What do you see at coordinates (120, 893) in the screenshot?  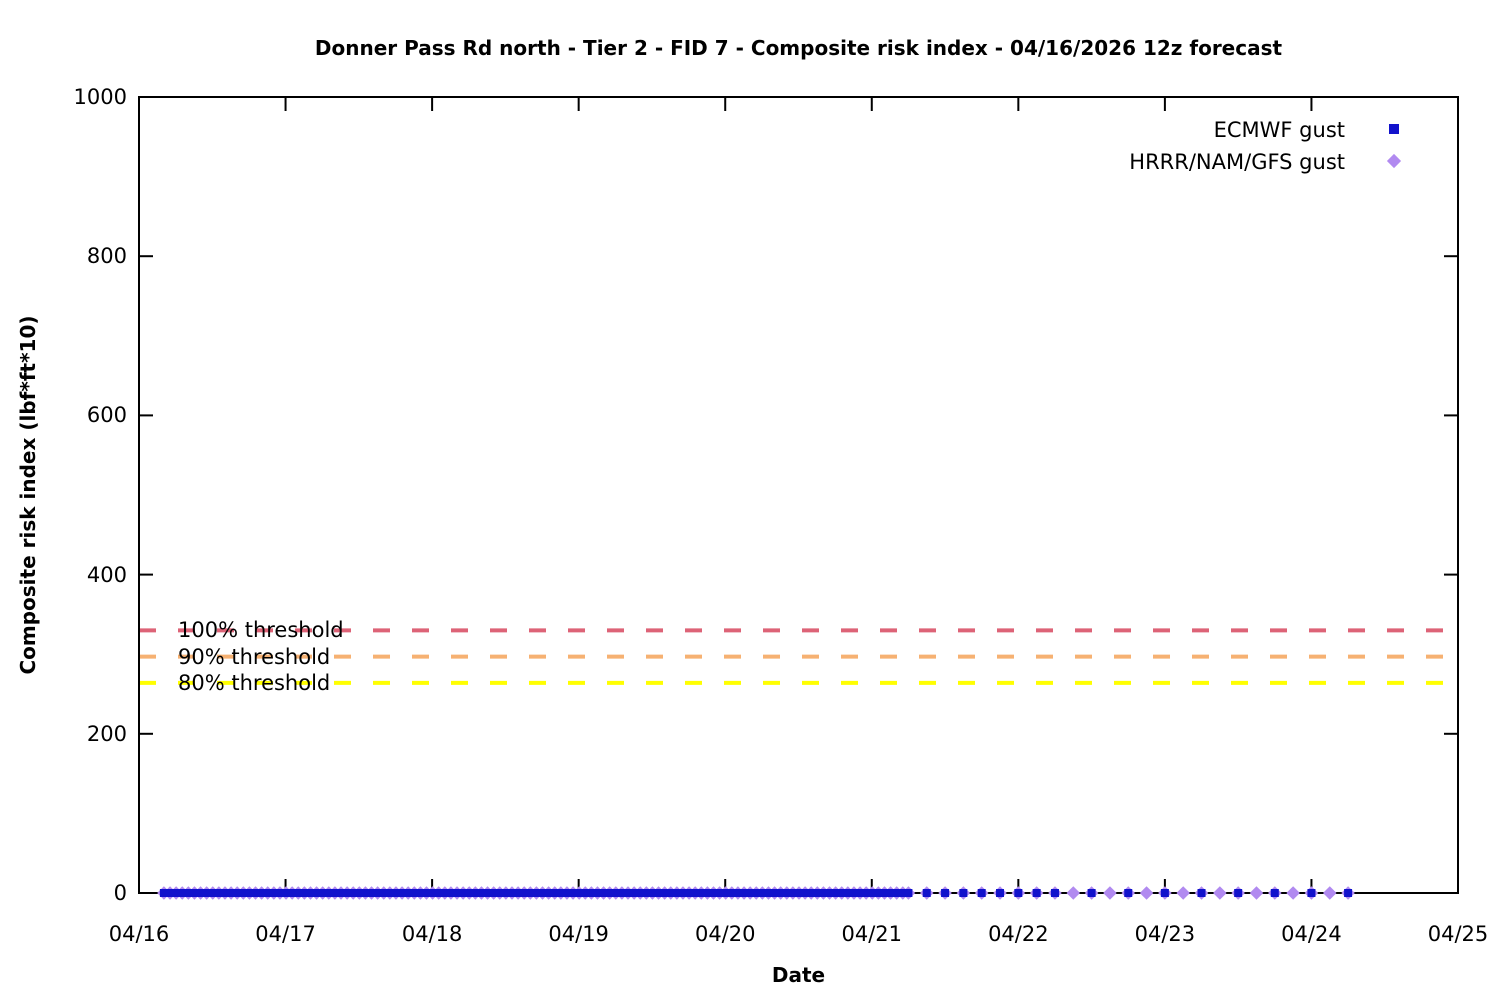 I see `y-tick-label-0: 0` at bounding box center [120, 893].